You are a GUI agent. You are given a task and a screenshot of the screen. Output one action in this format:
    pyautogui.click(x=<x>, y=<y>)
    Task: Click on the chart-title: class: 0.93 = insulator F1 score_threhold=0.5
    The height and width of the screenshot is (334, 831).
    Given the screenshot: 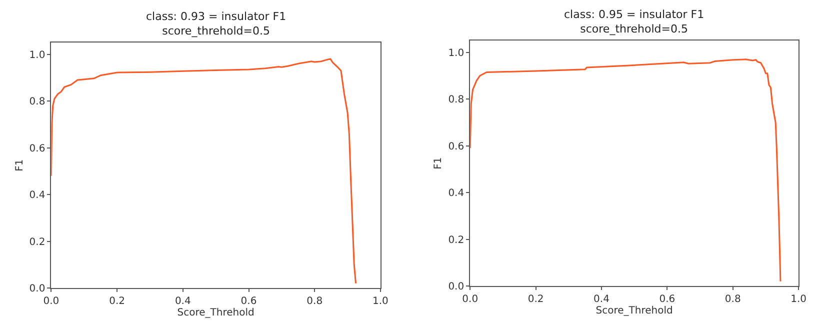 What is the action you would take?
    pyautogui.click(x=216, y=24)
    